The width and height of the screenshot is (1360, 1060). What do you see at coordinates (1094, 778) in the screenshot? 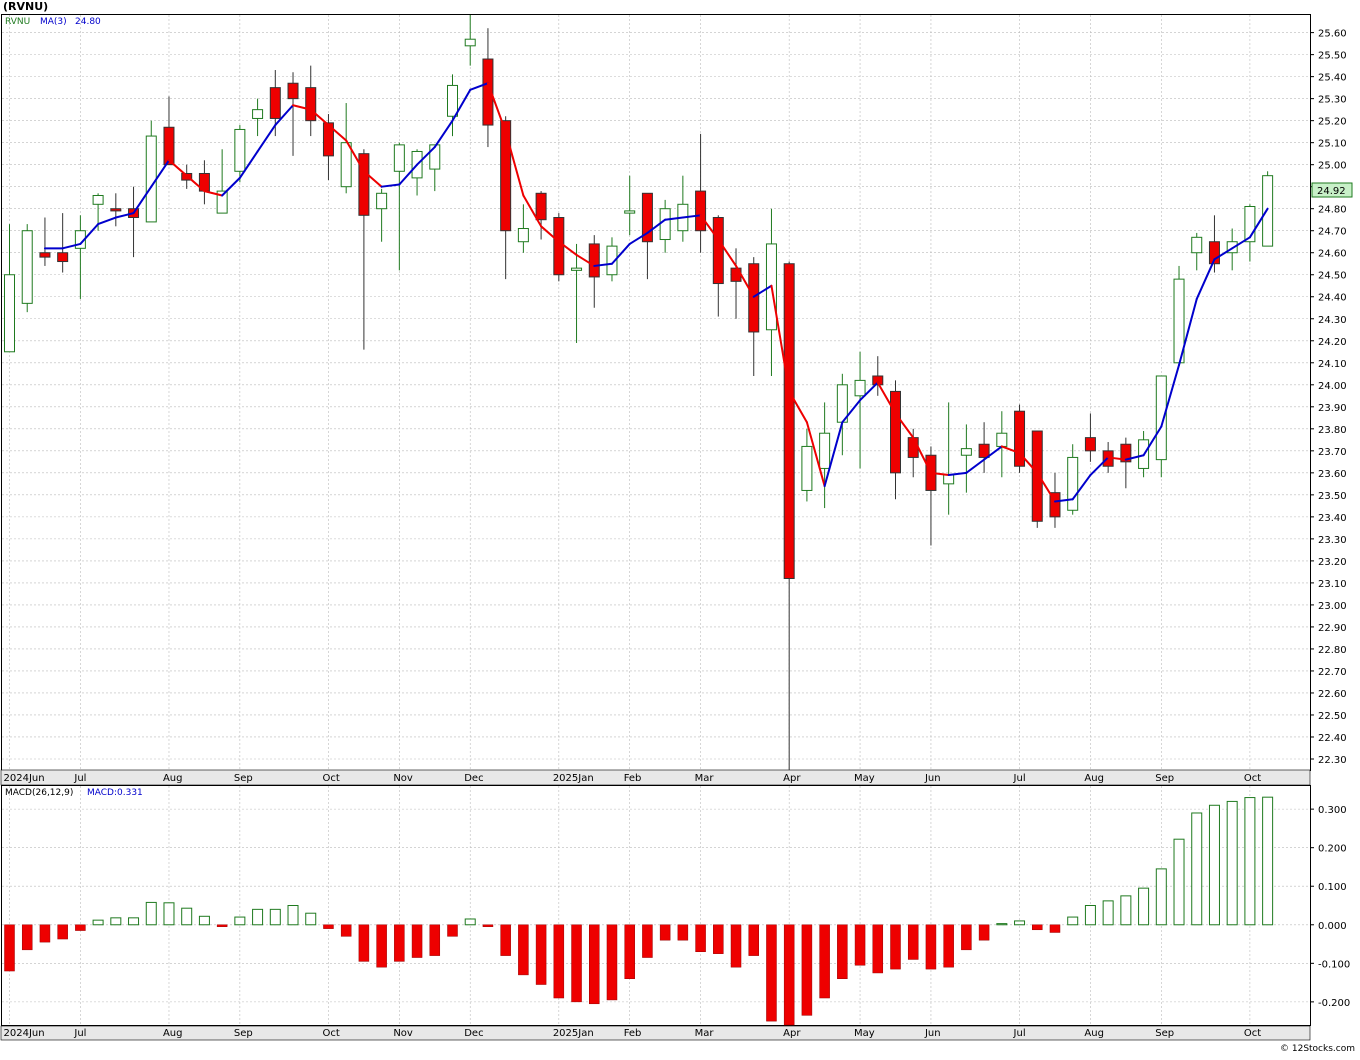
I see `time-axis-label: Aug` at bounding box center [1094, 778].